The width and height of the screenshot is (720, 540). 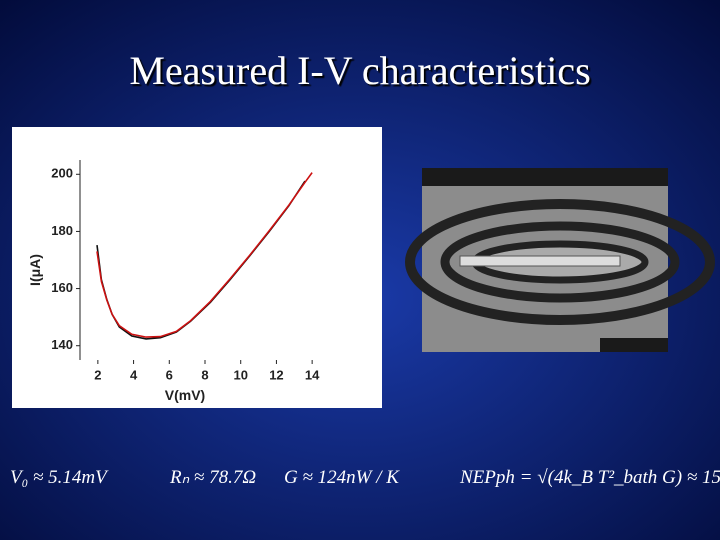 What do you see at coordinates (185, 395) in the screenshot?
I see `x-axis-label: V(mV)` at bounding box center [185, 395].